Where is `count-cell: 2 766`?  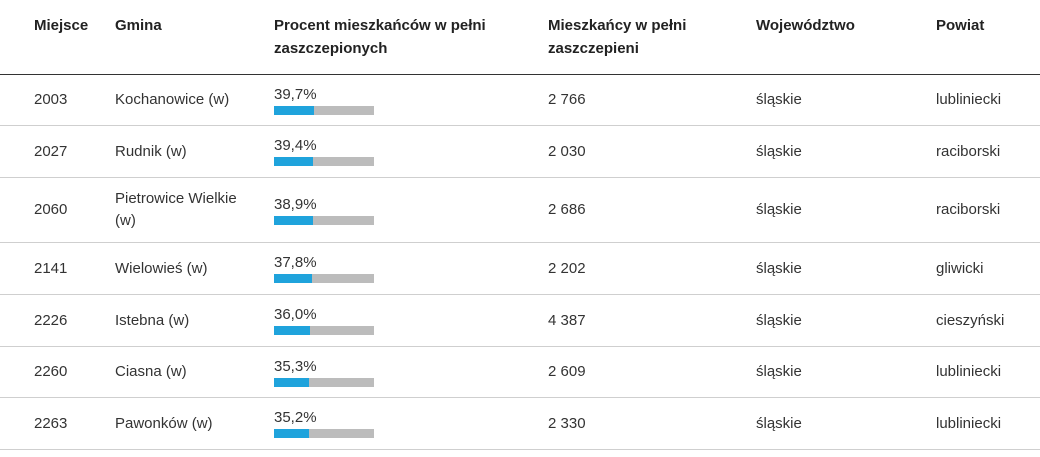
count-cell: 2 766 is located at coordinates (567, 99).